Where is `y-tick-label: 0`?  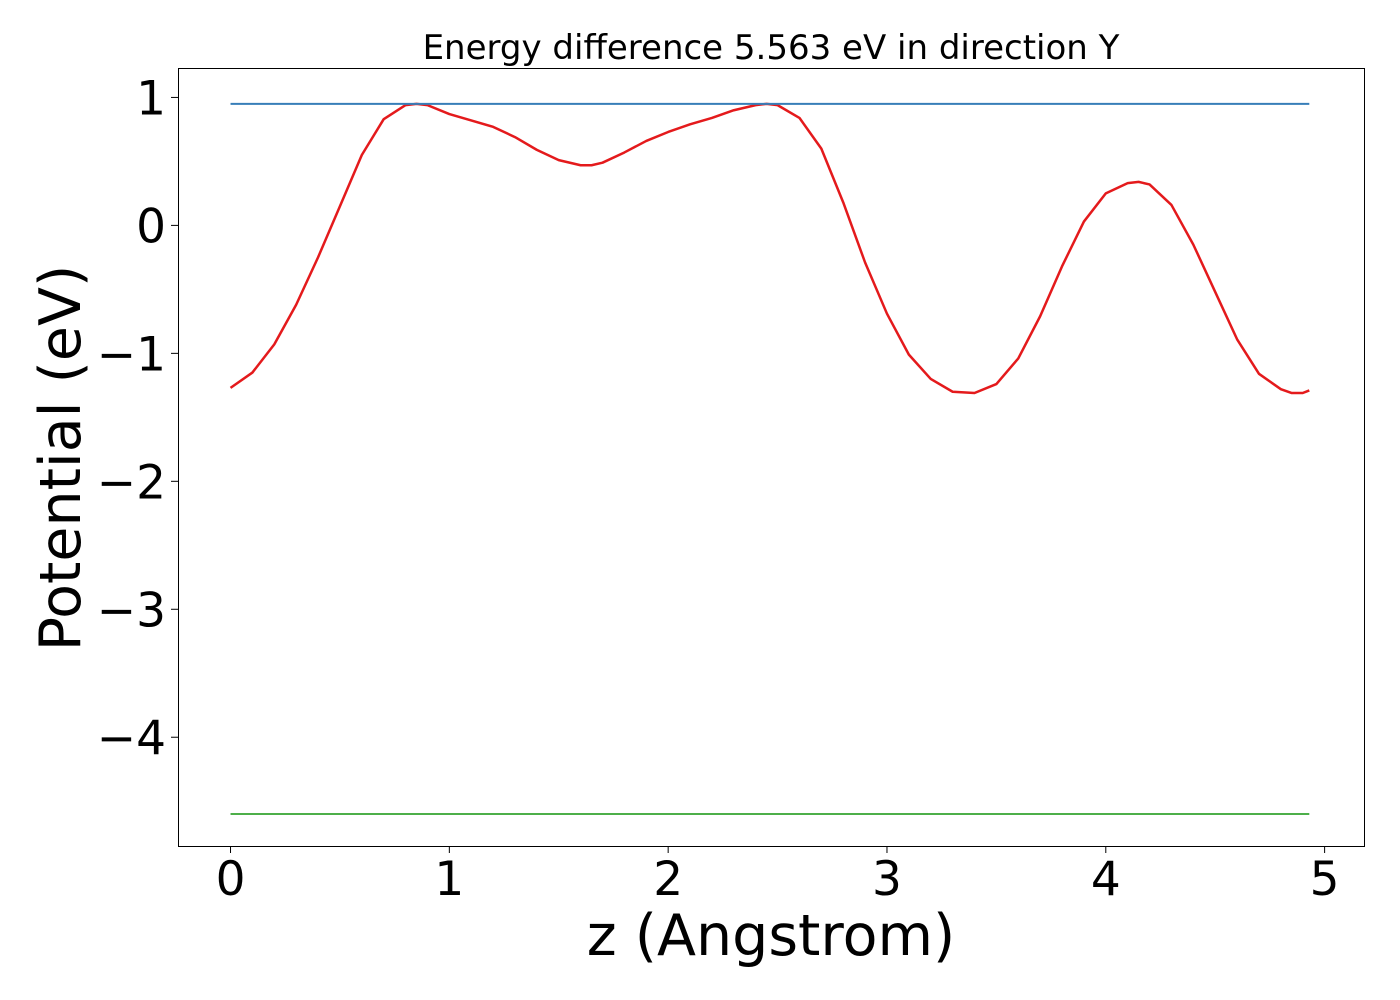 y-tick-label: 0 is located at coordinates (151, 226).